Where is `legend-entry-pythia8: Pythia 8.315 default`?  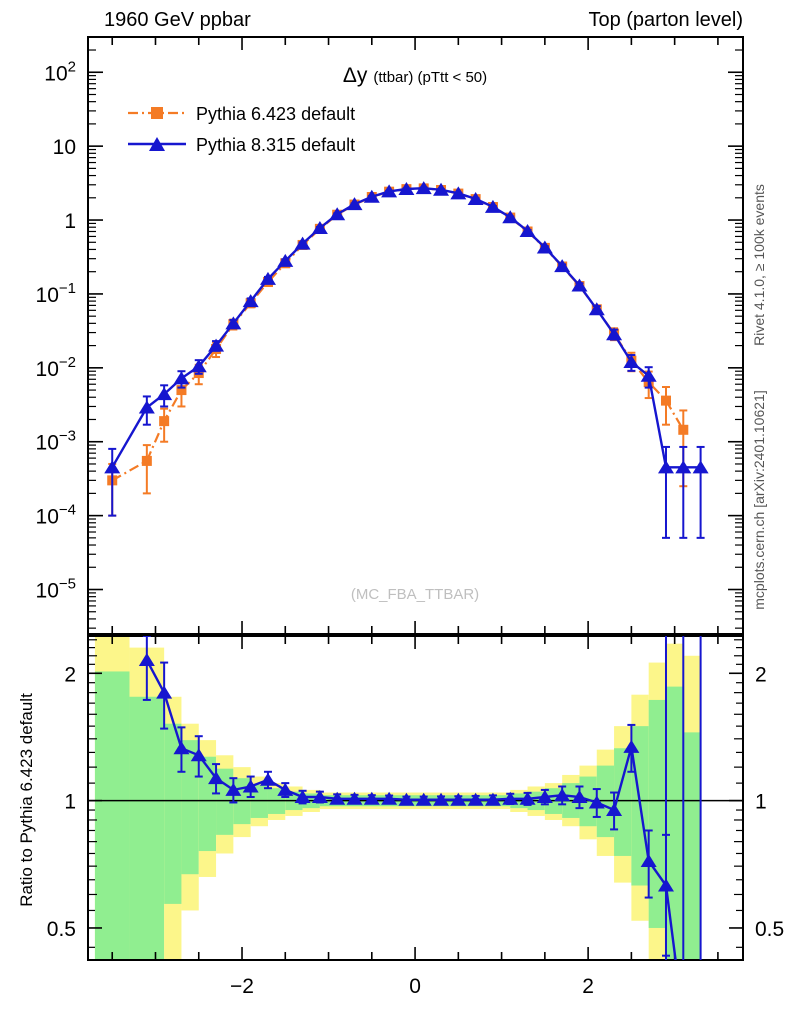
legend-entry-pythia8: Pythia 8.315 default is located at coordinates (241, 145).